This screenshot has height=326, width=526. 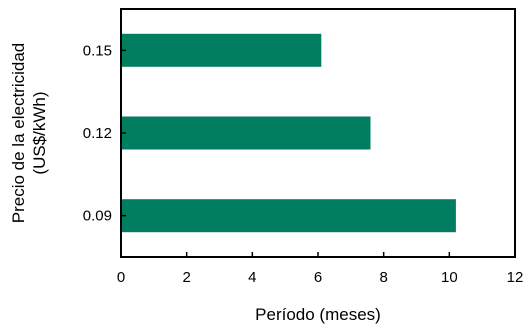 What do you see at coordinates (318, 277) in the screenshot?
I see `x-tick-label: 6` at bounding box center [318, 277].